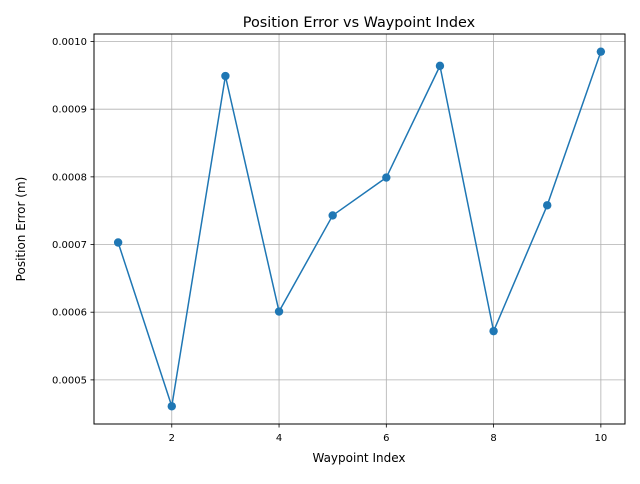 The image size is (640, 484). I want to click on y-tick-label: 0.0005, so click(69, 380).